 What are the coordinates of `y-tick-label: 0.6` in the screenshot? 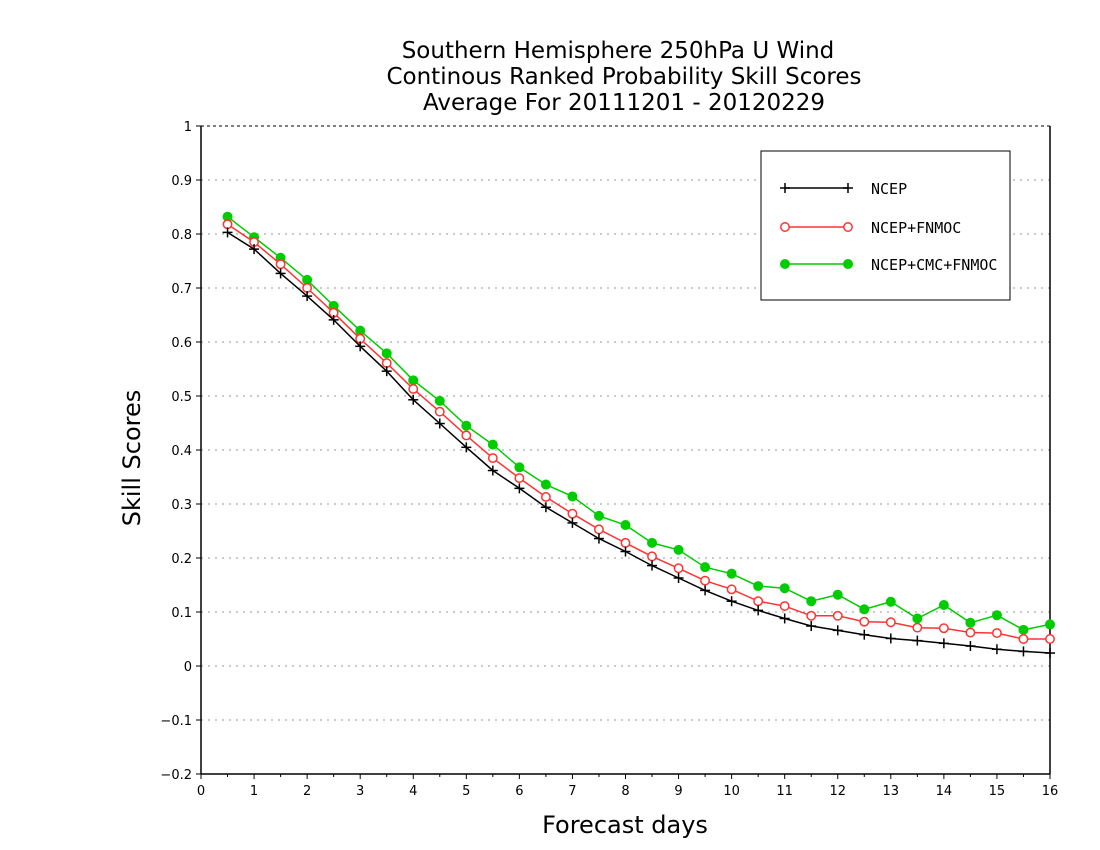 It's located at (181, 343).